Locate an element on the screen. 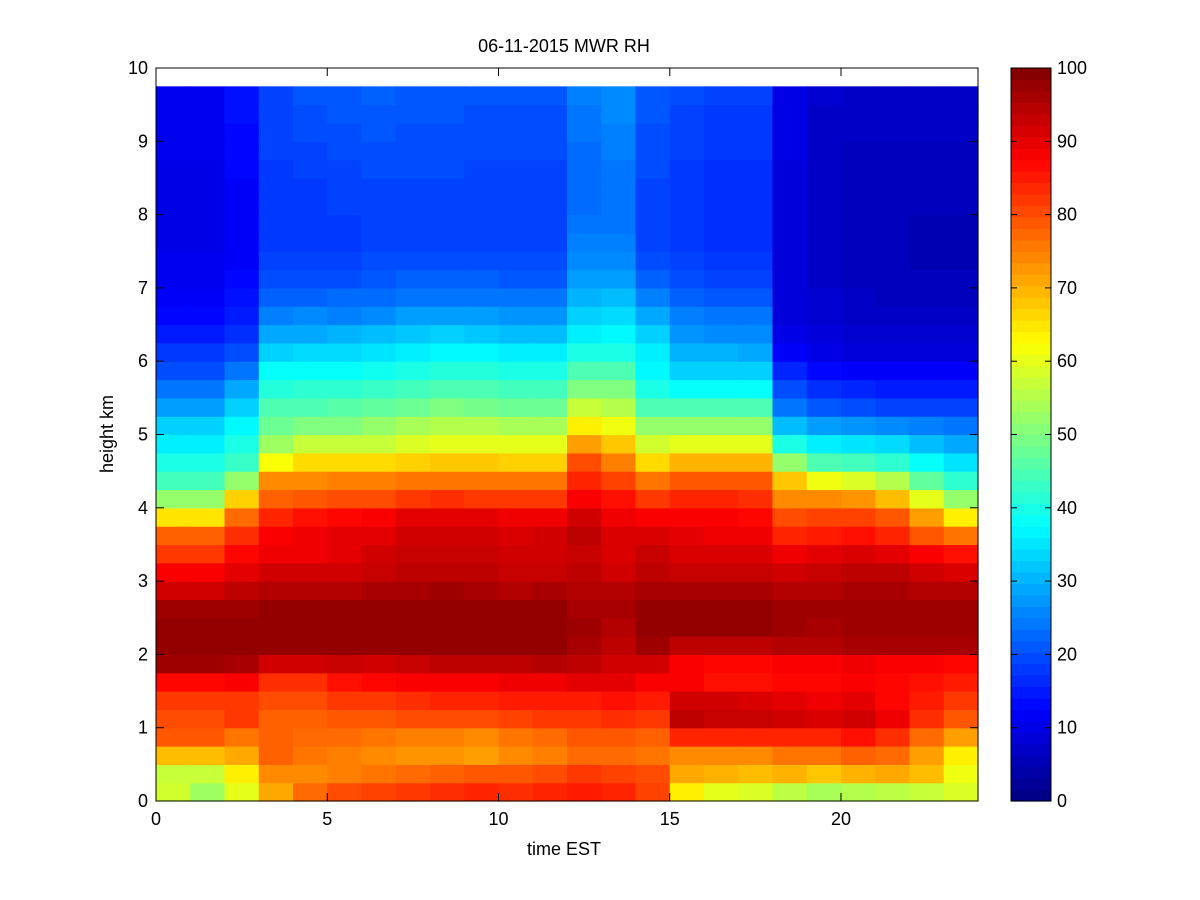 The height and width of the screenshot is (900, 1200). y-tick-label: 7 is located at coordinates (143, 288).